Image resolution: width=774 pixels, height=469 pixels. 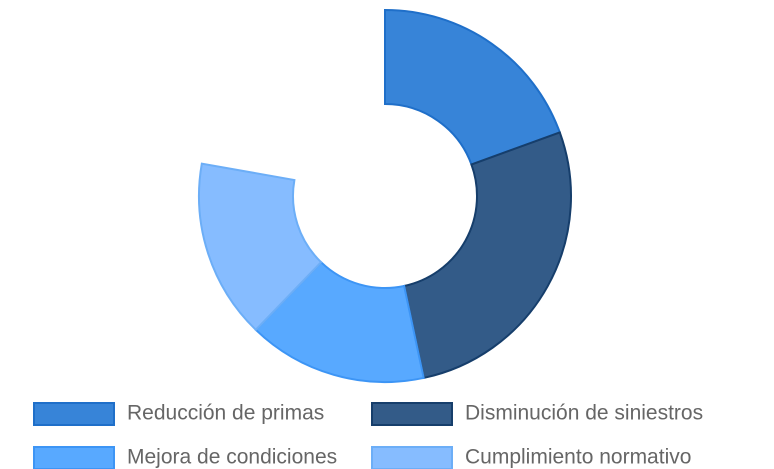 What do you see at coordinates (225, 413) in the screenshot?
I see `legend-label: Reducción de primas` at bounding box center [225, 413].